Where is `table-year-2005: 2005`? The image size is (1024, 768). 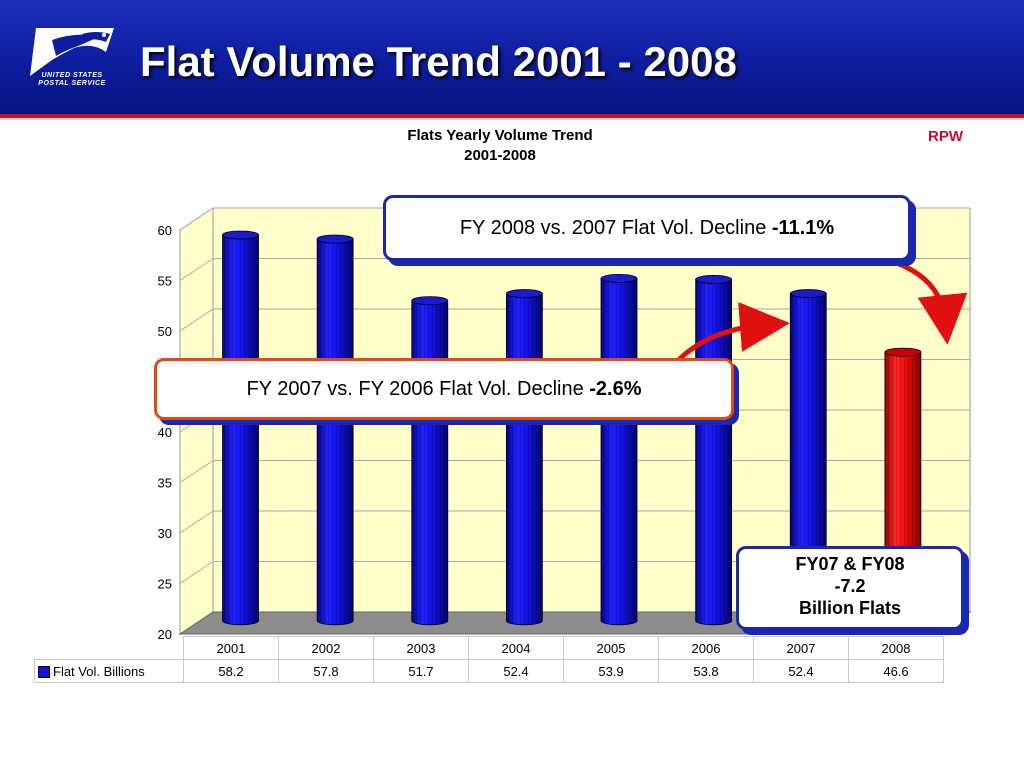
table-year-2005: 2005 is located at coordinates (611, 648).